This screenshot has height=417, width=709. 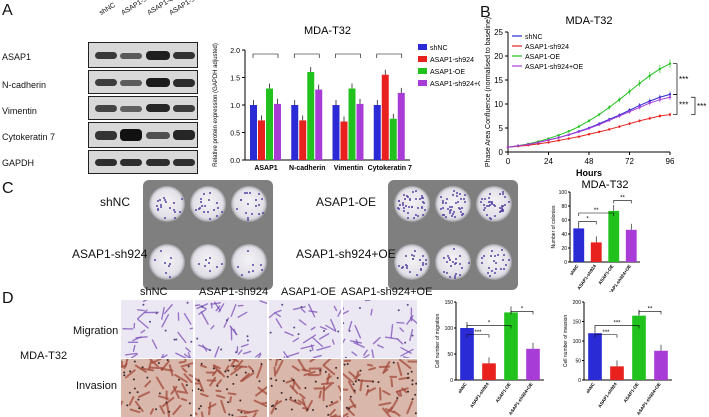 I want to click on y-tick-label: 150, so click(x=449, y=303).